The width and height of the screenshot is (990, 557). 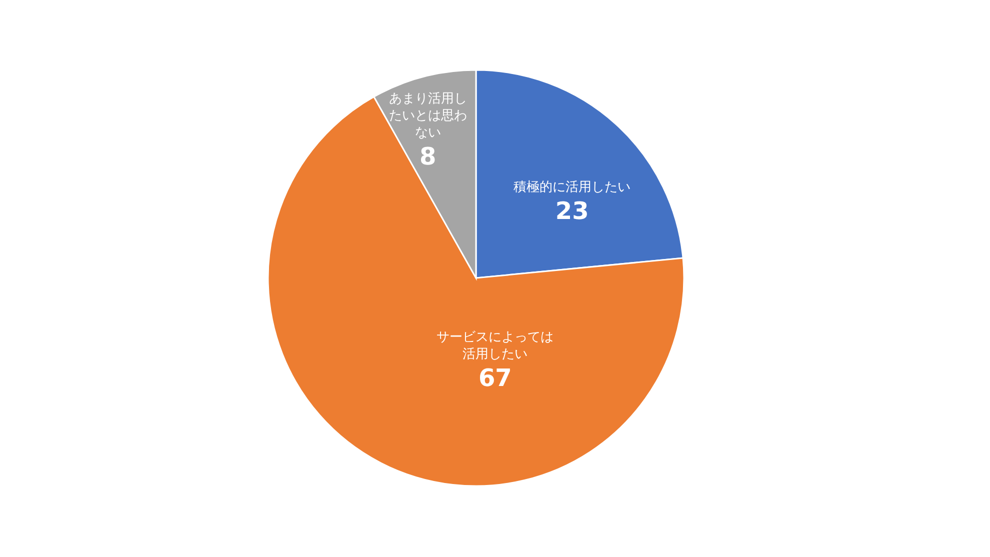 I want to click on slice-label: サービスによっては活用したい, so click(x=495, y=346).